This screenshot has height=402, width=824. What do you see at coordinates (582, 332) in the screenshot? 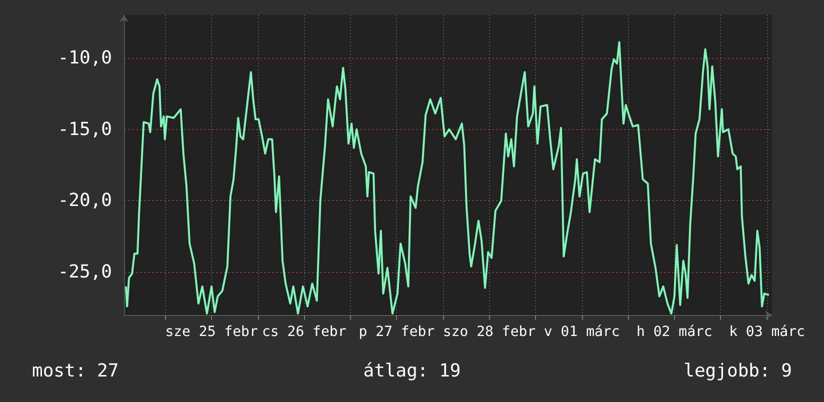
I see `x-tick-label: v 01 márc` at bounding box center [582, 332].